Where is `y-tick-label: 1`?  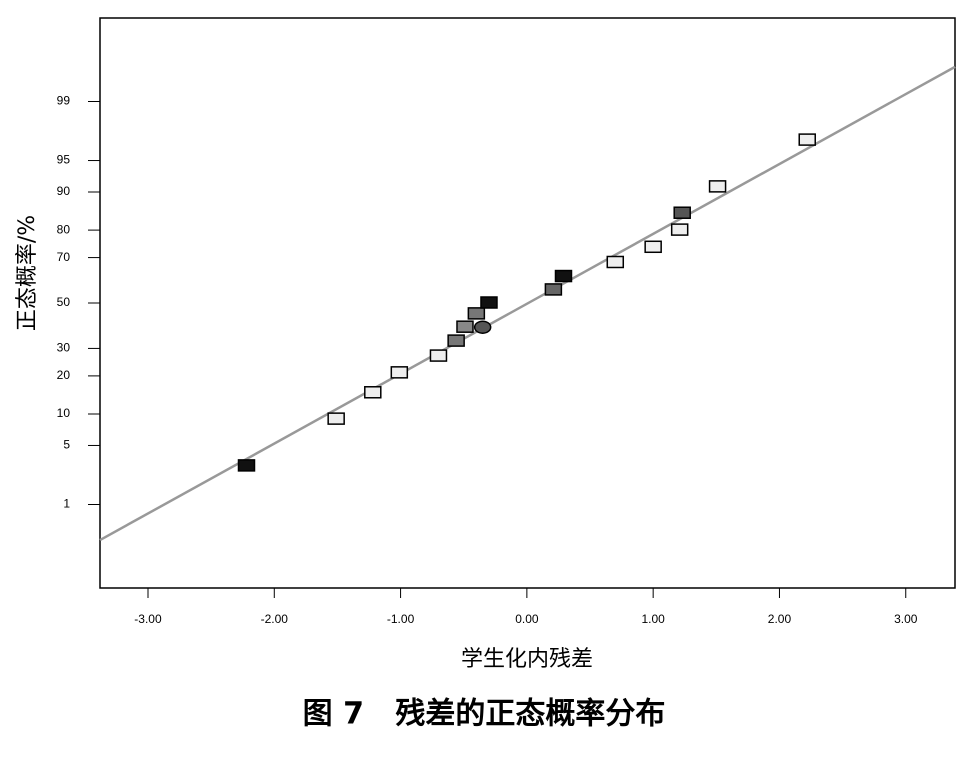
y-tick-label: 1 is located at coordinates (66, 504).